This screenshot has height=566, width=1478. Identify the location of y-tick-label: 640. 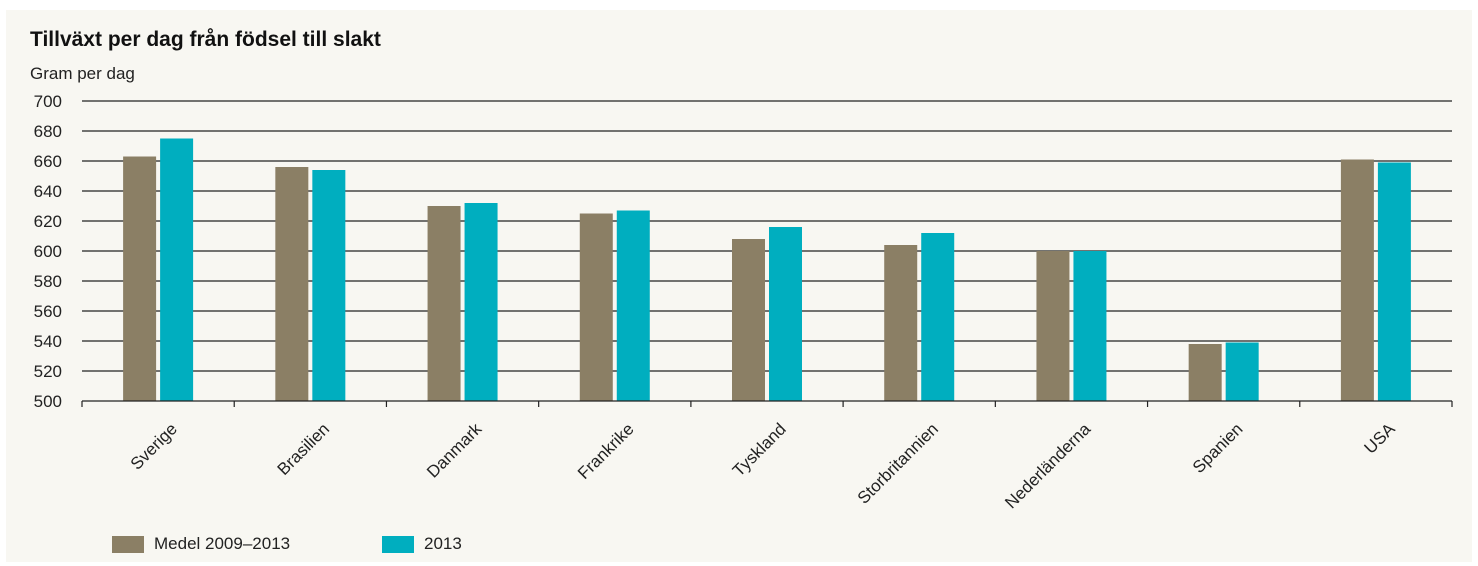
(48, 191).